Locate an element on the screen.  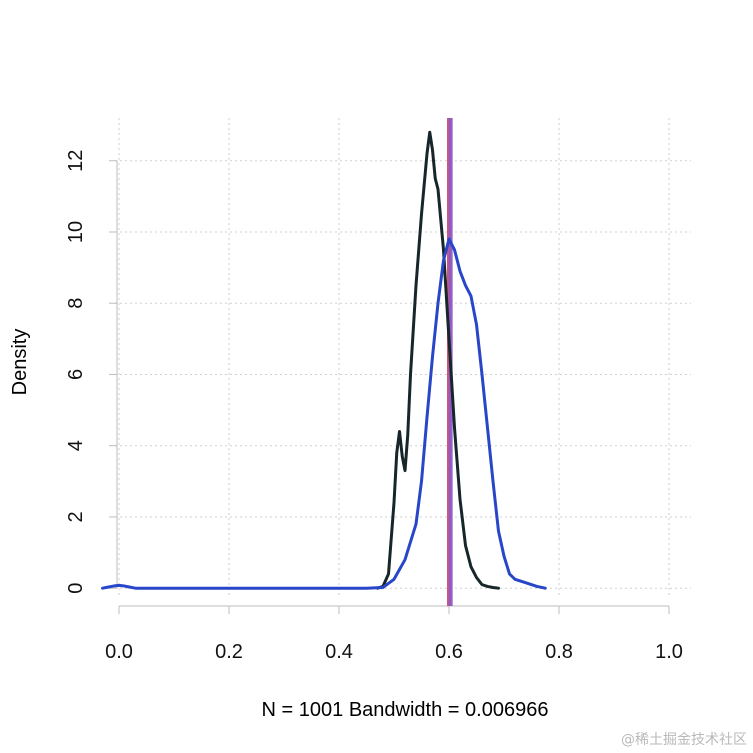
y-tick-label: 8 is located at coordinates (76, 303).